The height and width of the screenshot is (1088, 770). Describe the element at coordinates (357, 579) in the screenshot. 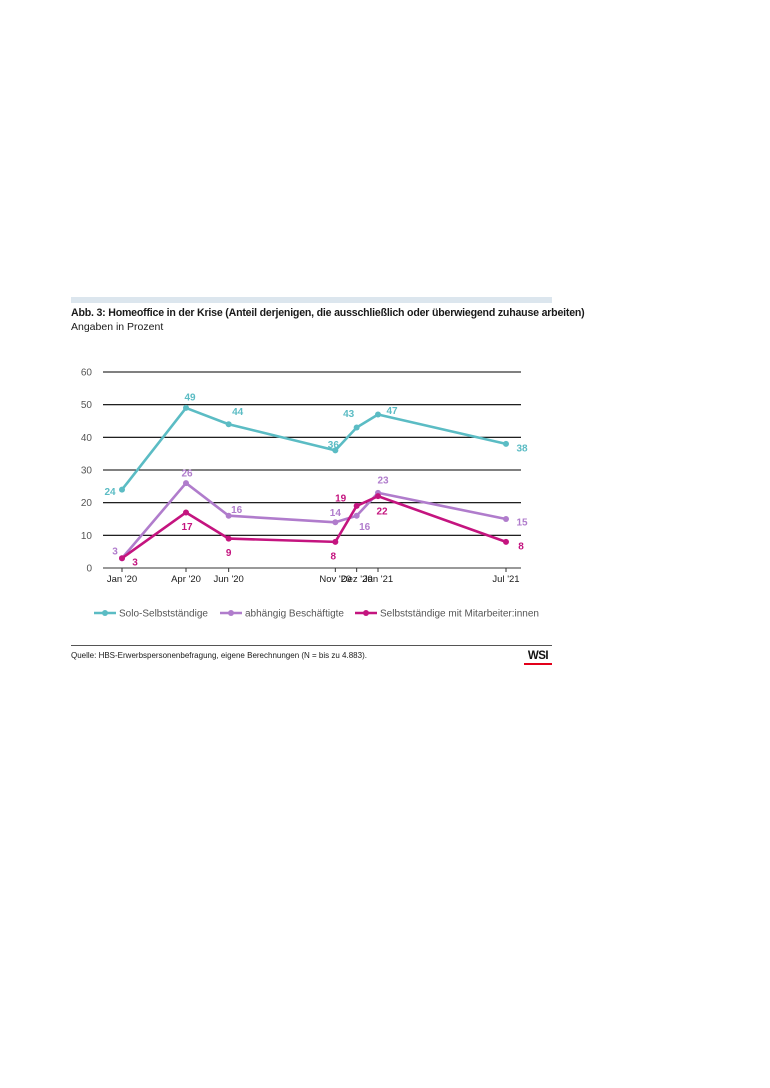

I see `x-tick-label: Dez '20` at that location.